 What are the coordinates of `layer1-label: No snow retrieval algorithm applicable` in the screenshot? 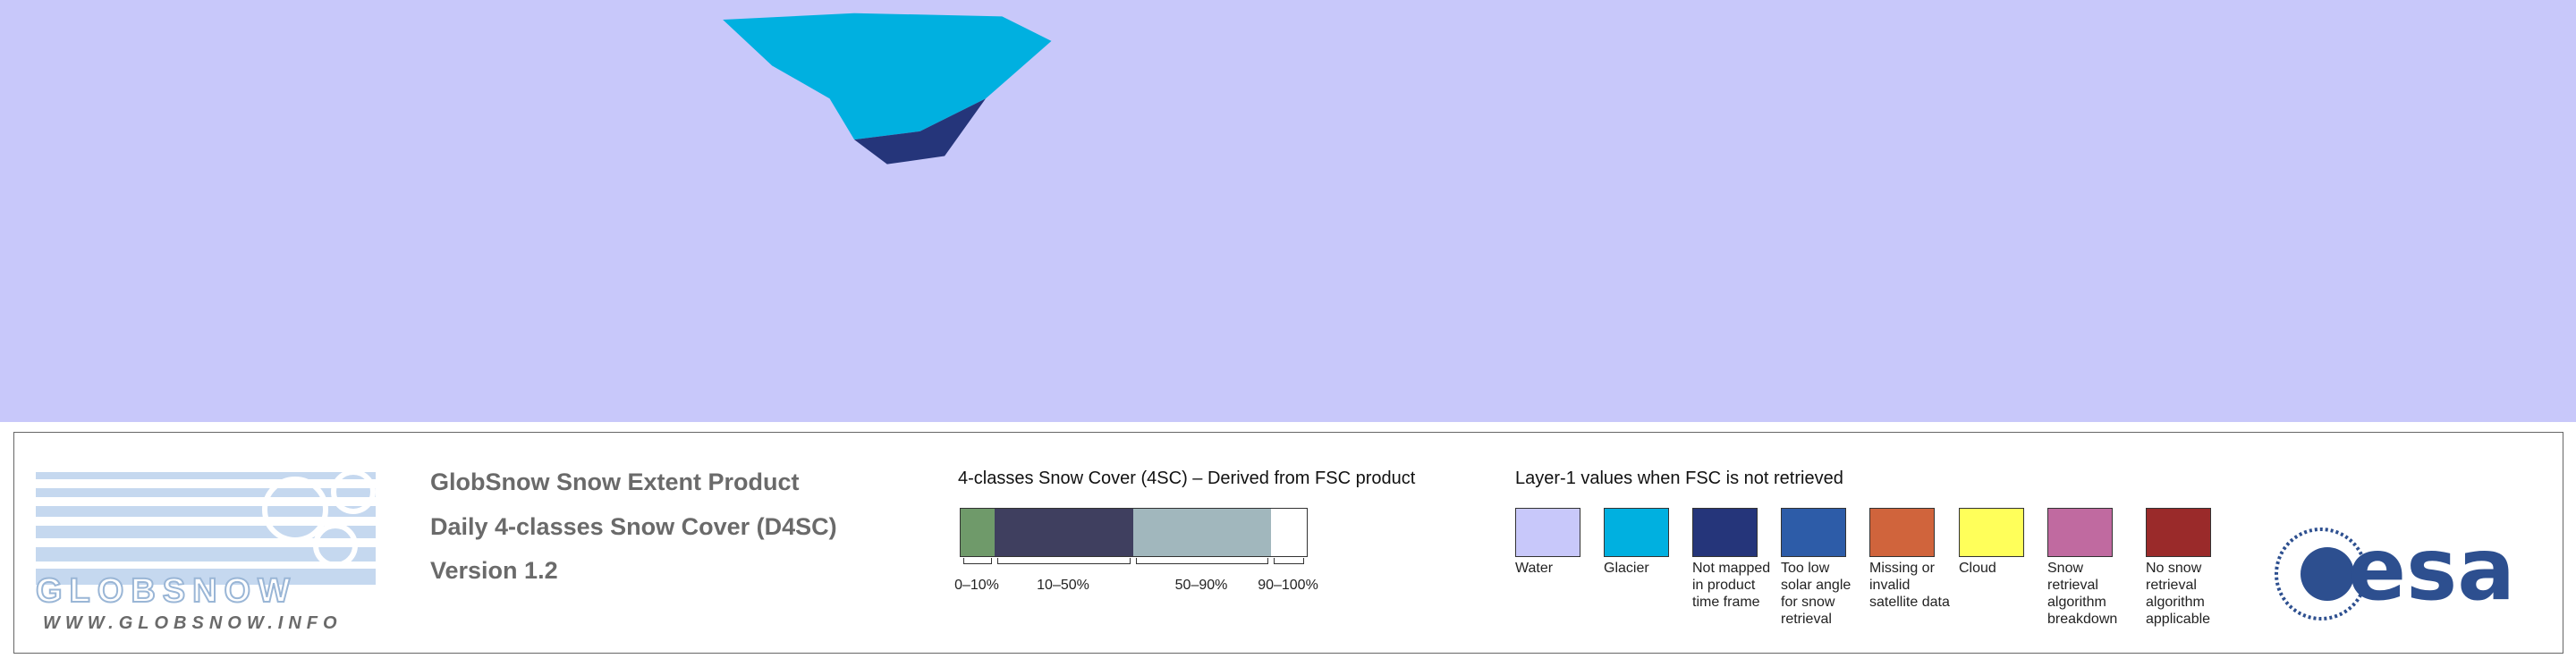 It's located at (2178, 594).